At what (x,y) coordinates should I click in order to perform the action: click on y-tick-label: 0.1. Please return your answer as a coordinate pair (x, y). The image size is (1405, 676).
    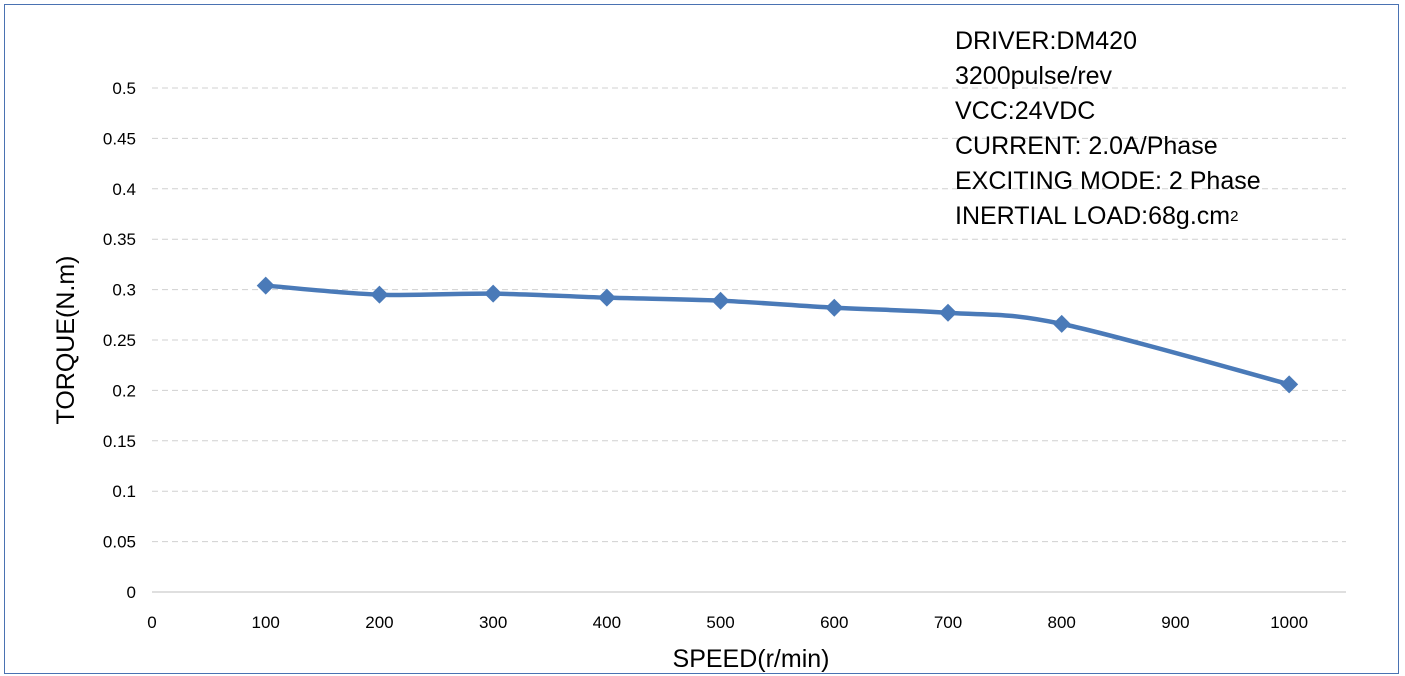
    Looking at the image, I should click on (124, 491).